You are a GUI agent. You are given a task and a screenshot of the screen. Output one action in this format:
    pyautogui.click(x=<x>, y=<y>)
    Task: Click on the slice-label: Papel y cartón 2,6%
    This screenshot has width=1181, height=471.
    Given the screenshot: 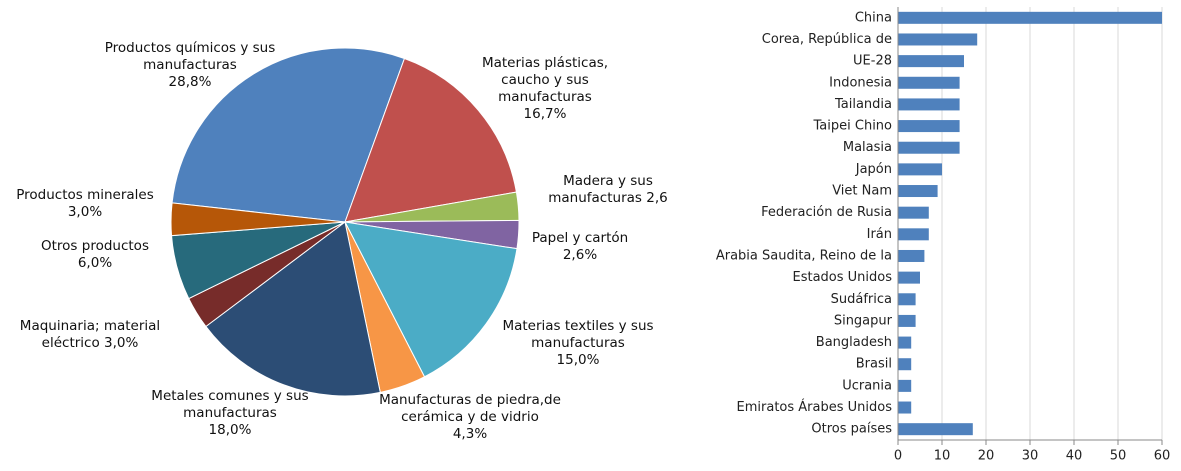 What is the action you would take?
    pyautogui.click(x=580, y=247)
    